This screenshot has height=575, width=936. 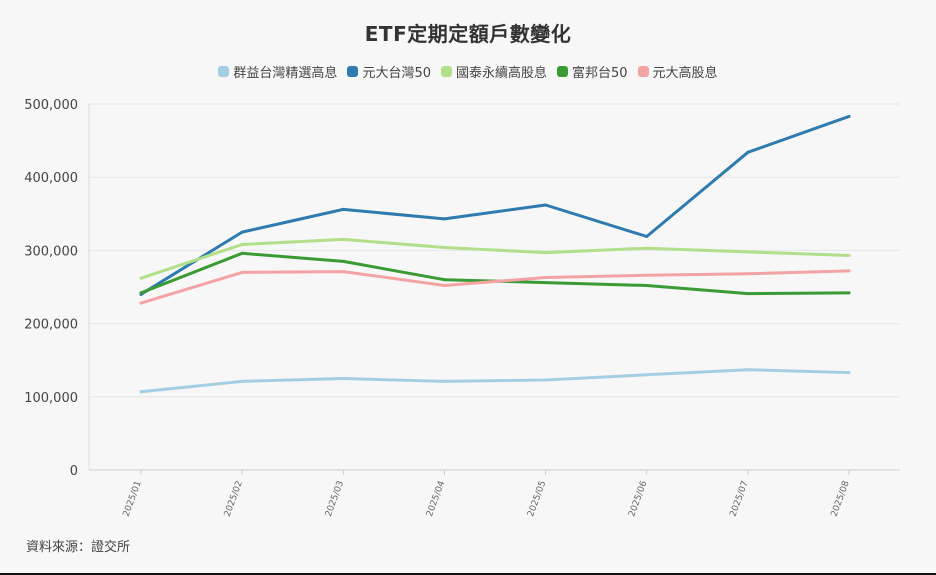 What do you see at coordinates (51, 105) in the screenshot?
I see `y-tick-label: 500,000` at bounding box center [51, 105].